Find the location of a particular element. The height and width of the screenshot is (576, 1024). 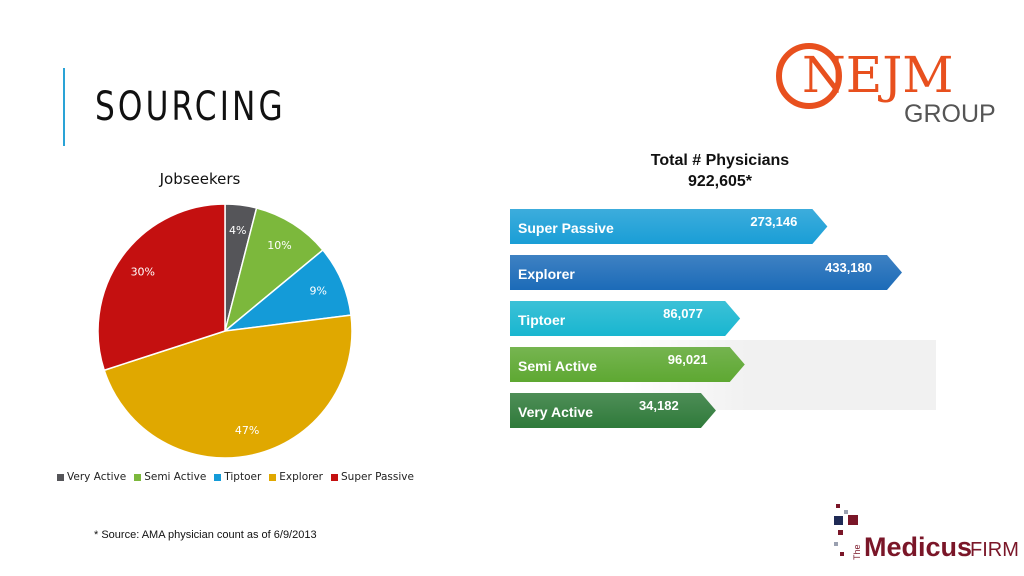

bar-category-label: Explorer is located at coordinates (546, 274).